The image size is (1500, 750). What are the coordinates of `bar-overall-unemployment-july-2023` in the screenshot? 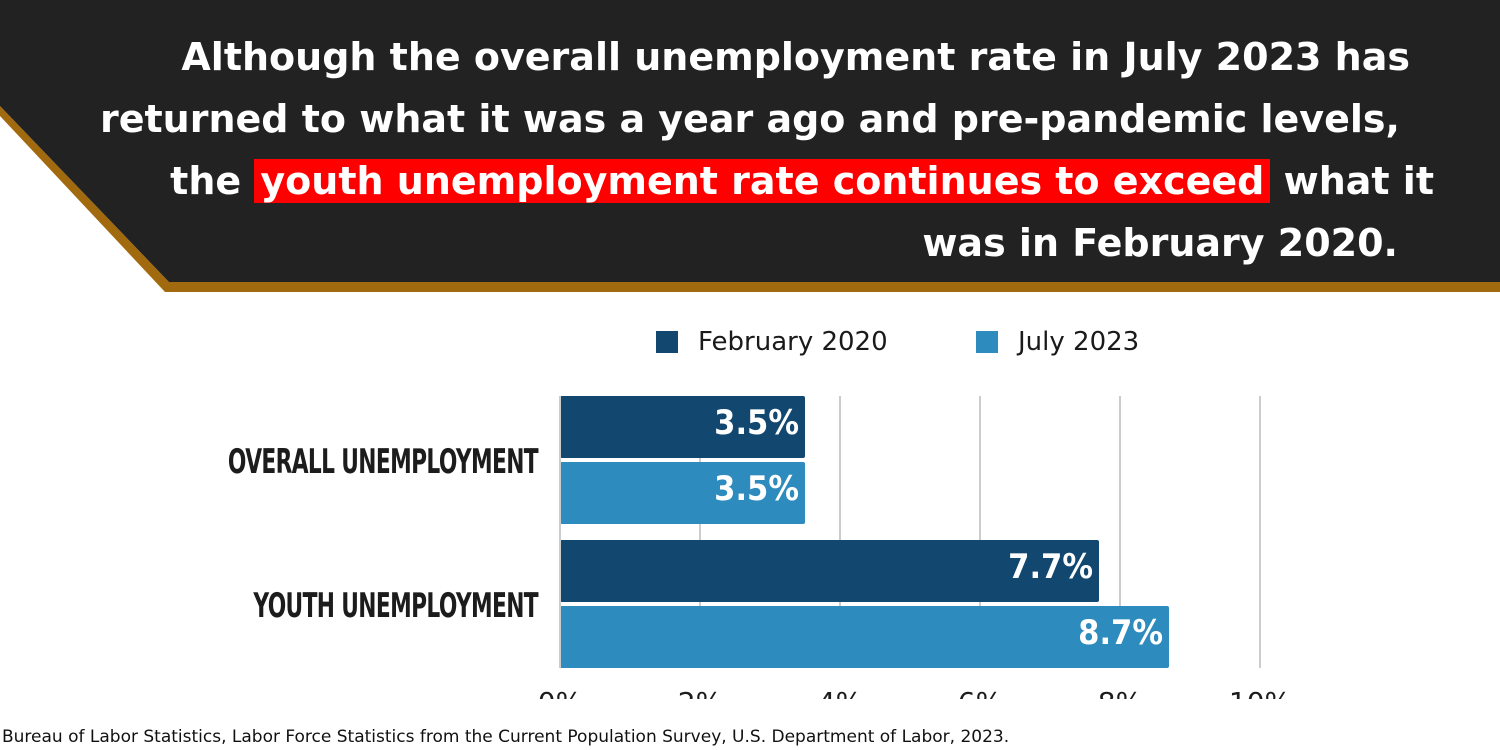 It's located at (682, 493).